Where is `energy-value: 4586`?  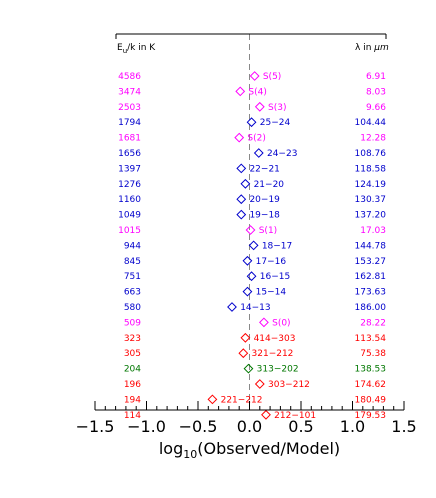
energy-value: 4586 is located at coordinates (129, 77).